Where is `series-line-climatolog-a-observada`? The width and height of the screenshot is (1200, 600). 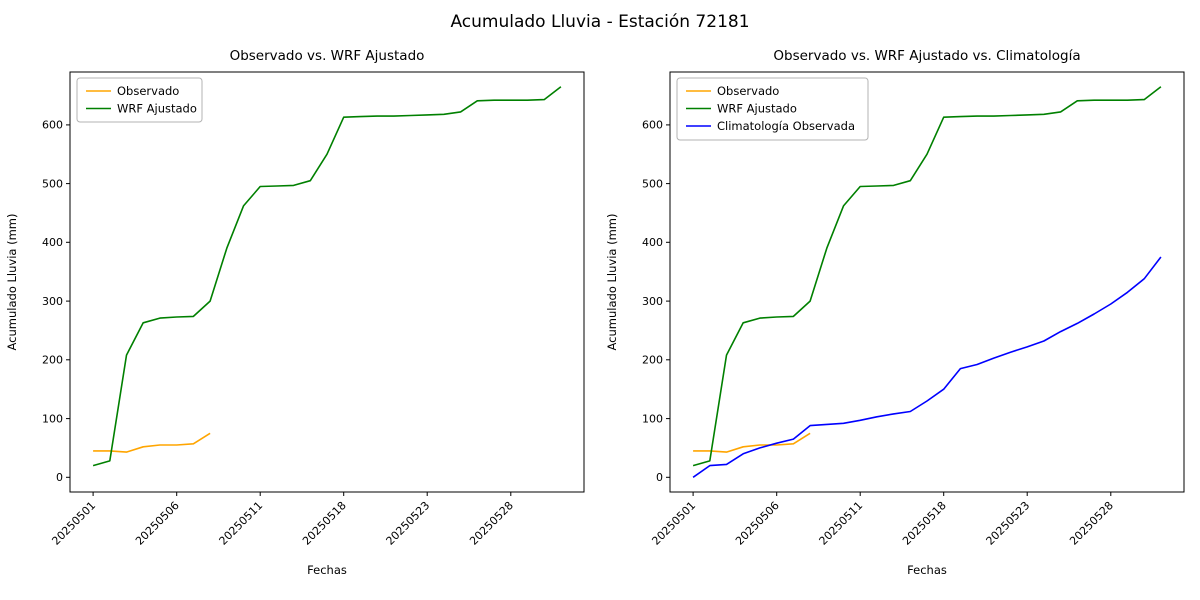
series-line-climatolog-a-observada is located at coordinates (927, 367).